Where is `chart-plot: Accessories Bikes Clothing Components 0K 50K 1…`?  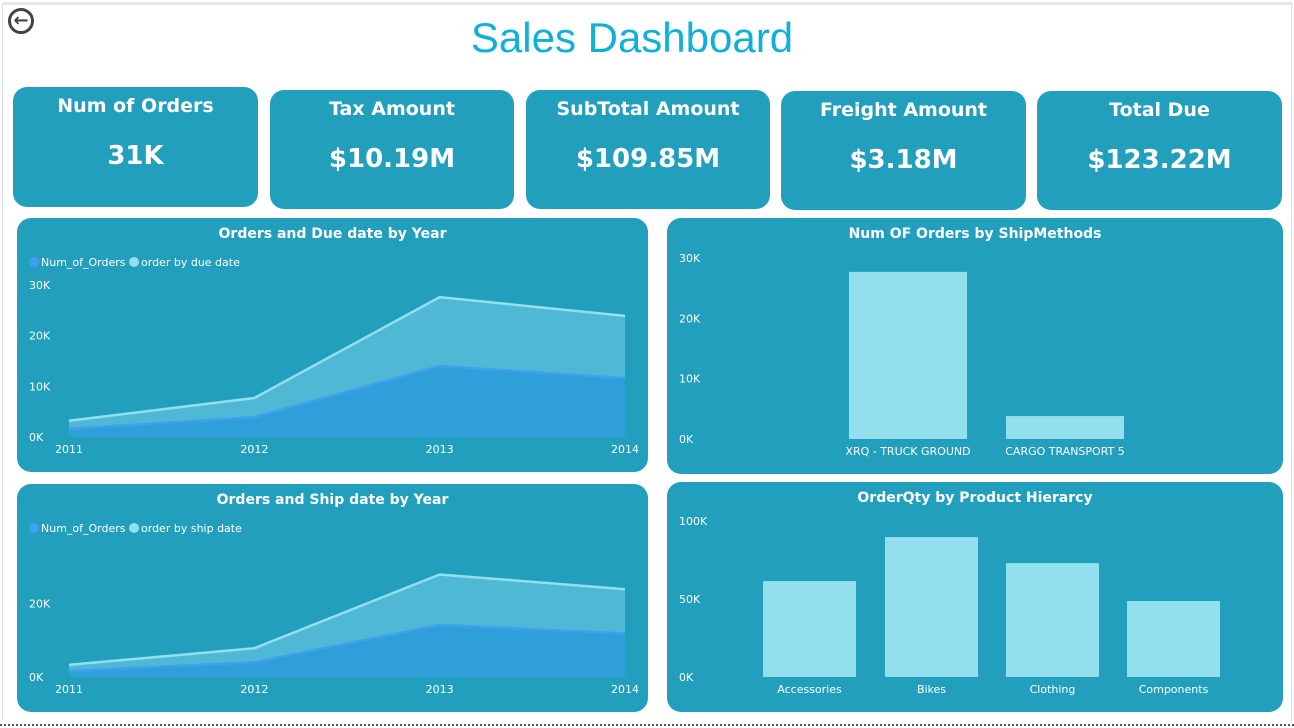 chart-plot: Accessories Bikes Clothing Components 0K 50K 1… is located at coordinates (949, 605).